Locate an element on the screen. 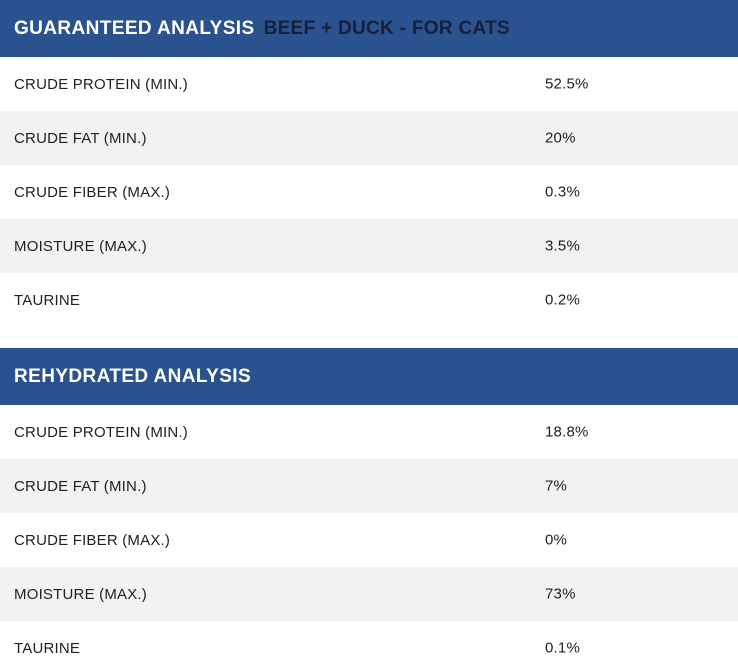  table-row: MOISTURE (MAX.) 3.5% is located at coordinates (369, 246).